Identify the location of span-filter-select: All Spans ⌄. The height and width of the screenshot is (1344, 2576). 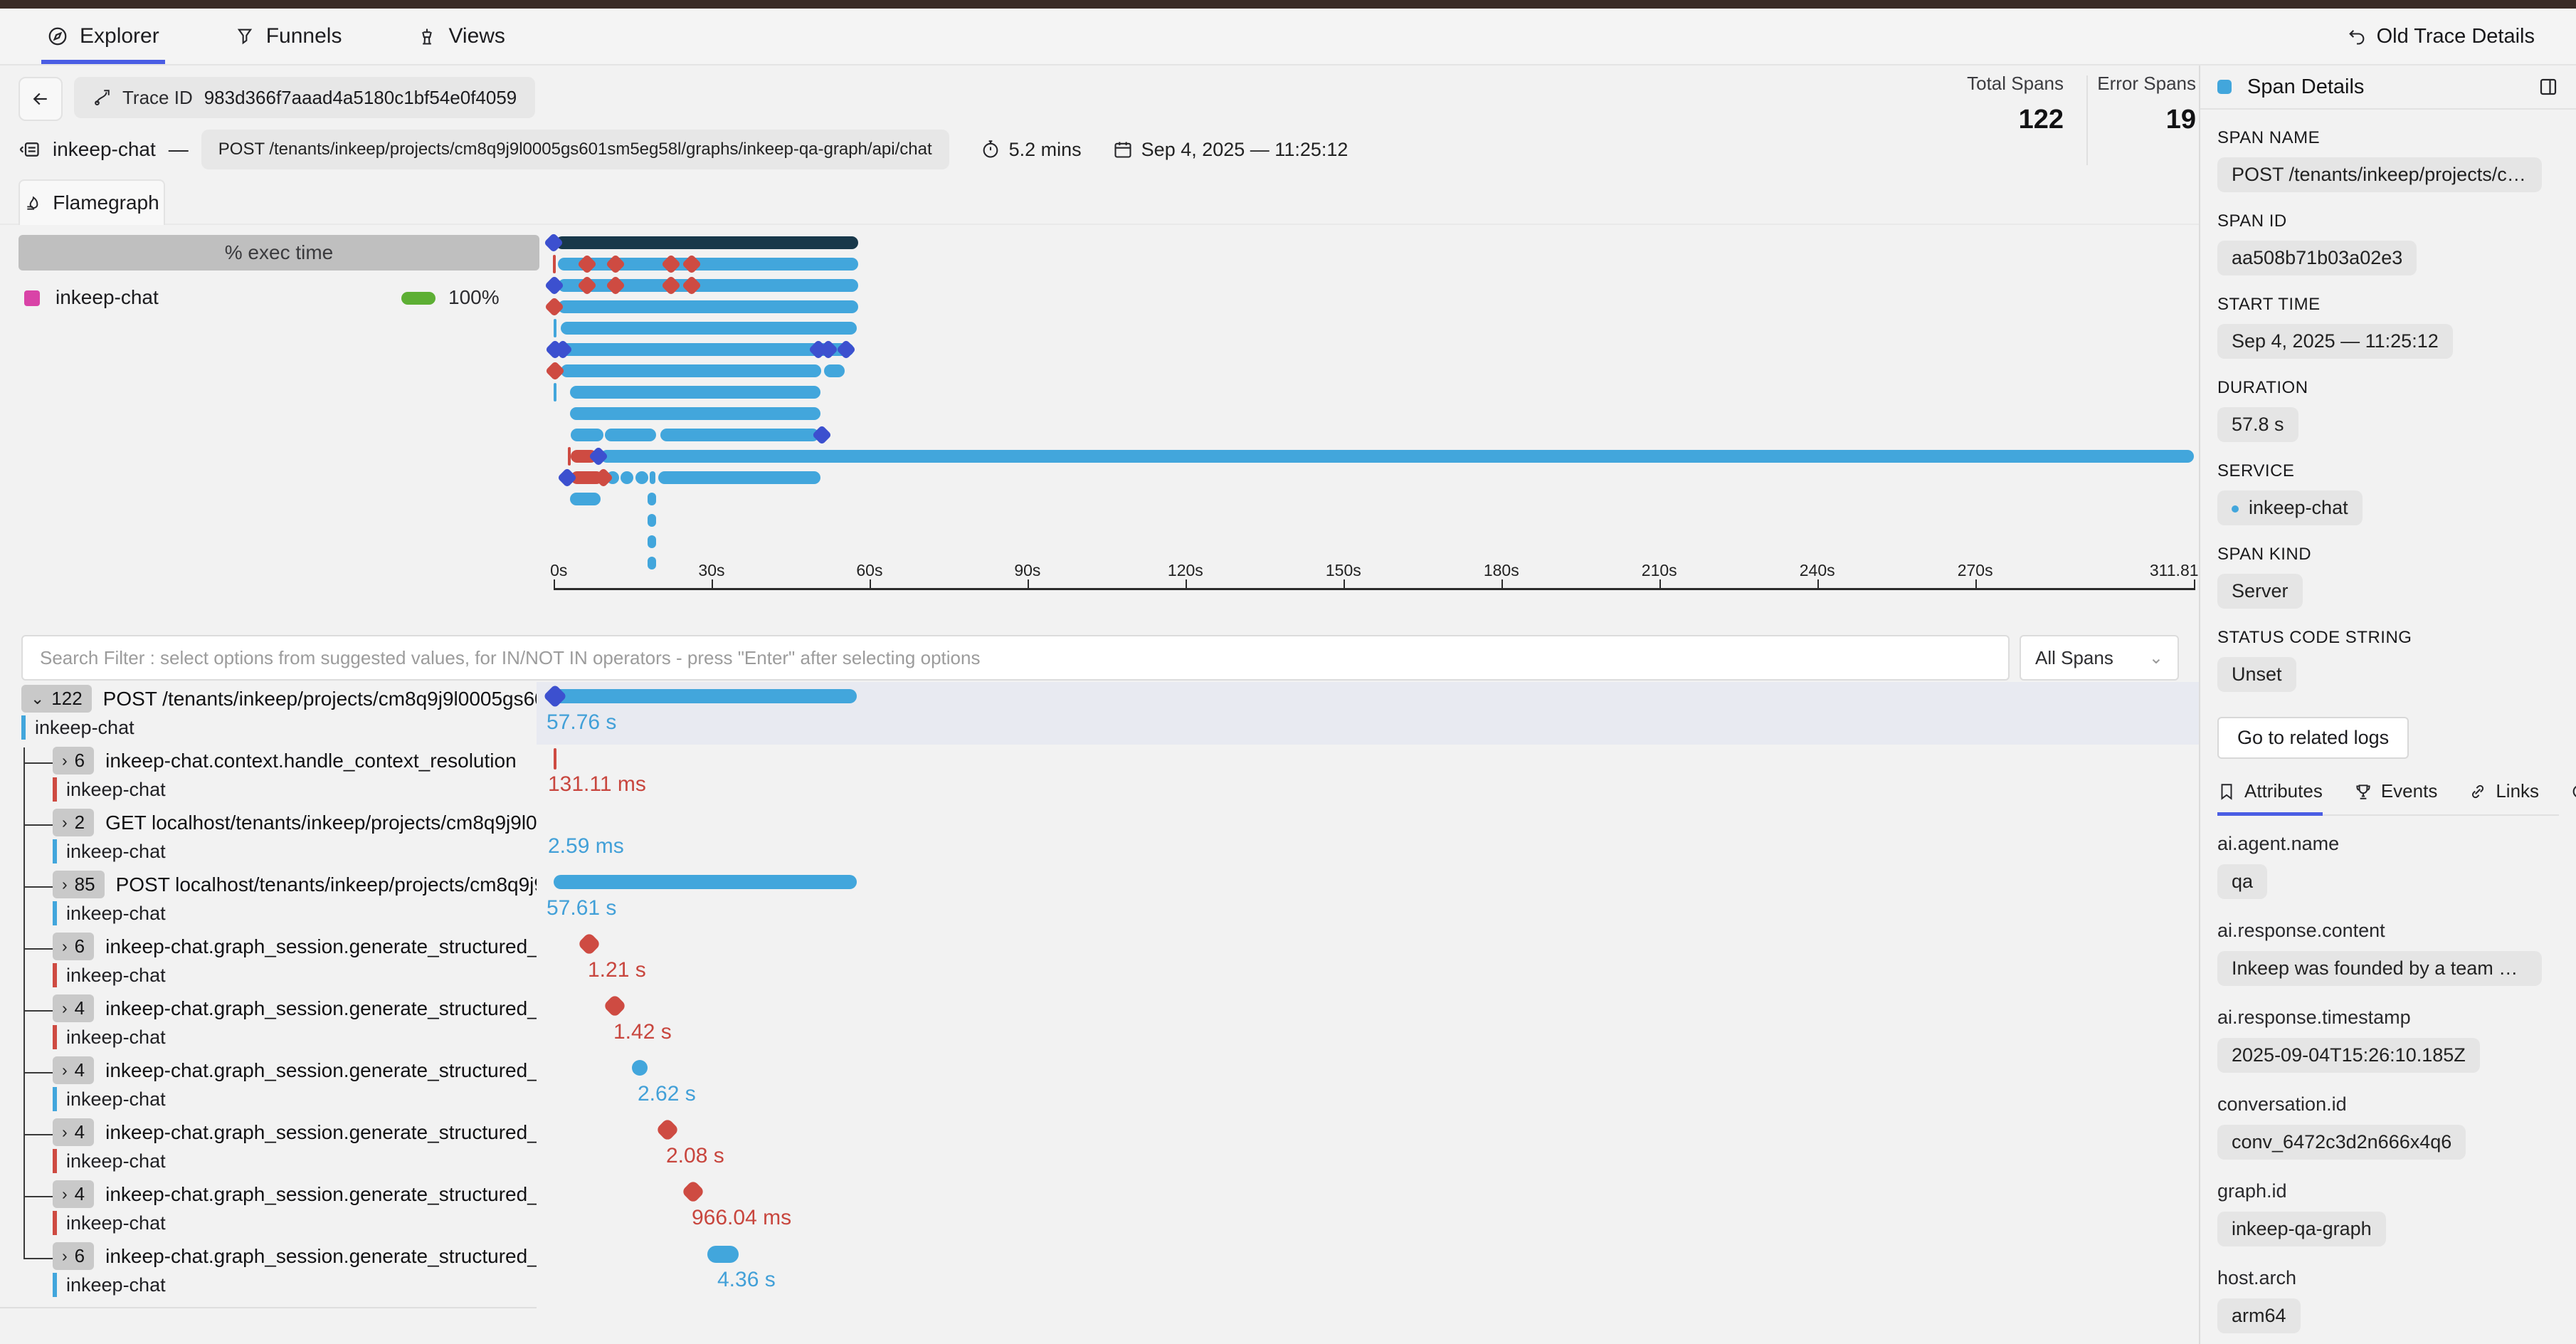
(2099, 658).